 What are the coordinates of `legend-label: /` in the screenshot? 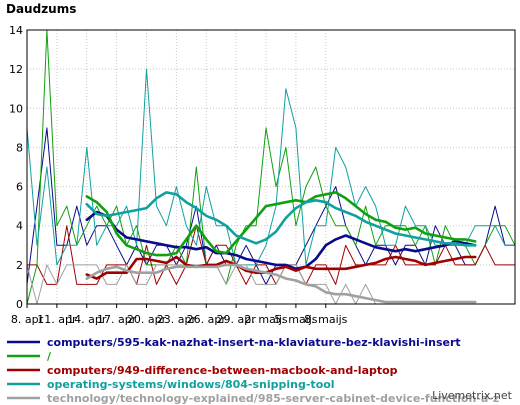 It's located at (49, 356).